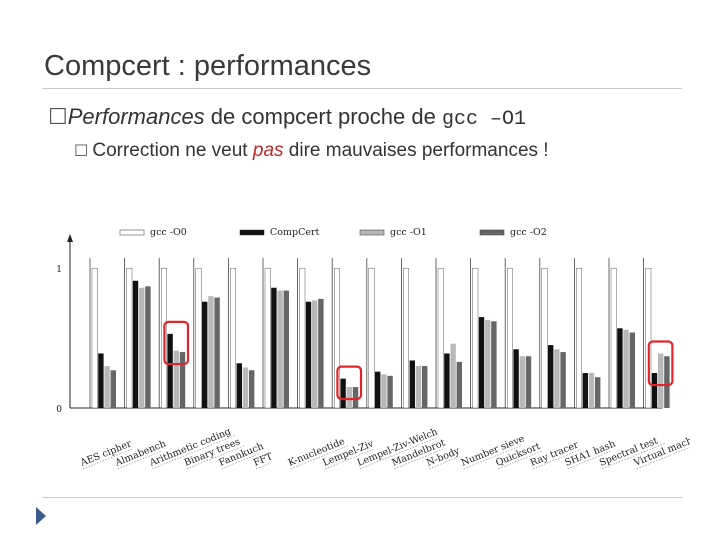  Describe the element at coordinates (308, 354) in the screenshot. I see `bar-k-nucleotide-compcert` at that location.